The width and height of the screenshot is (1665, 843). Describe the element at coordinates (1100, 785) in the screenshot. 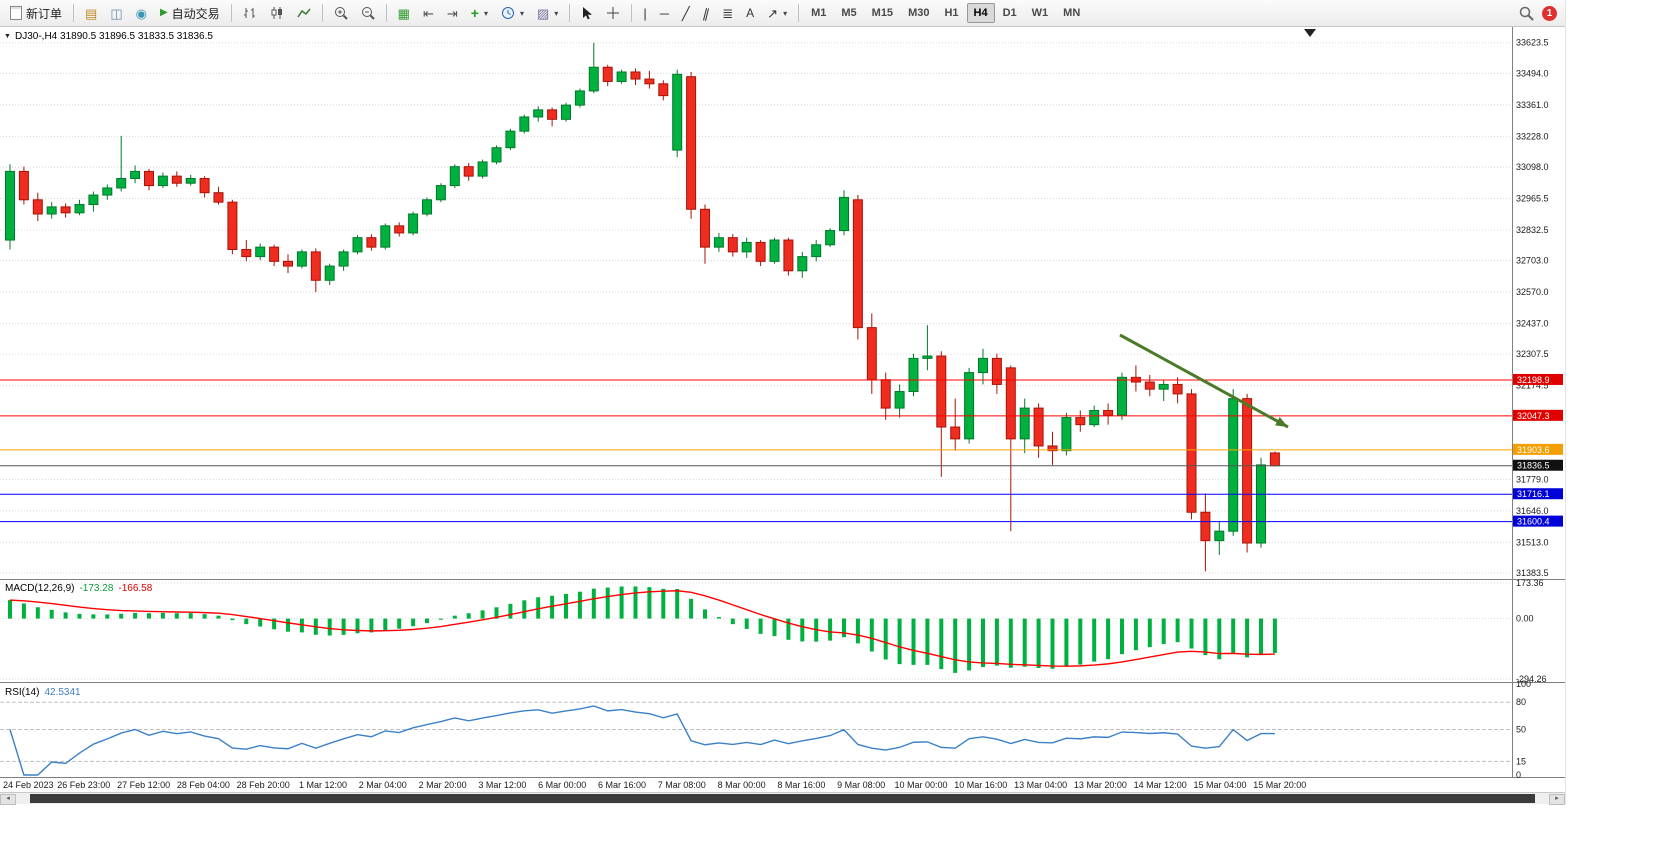

I see `svg-text: 13 Mar 20:00` at that location.